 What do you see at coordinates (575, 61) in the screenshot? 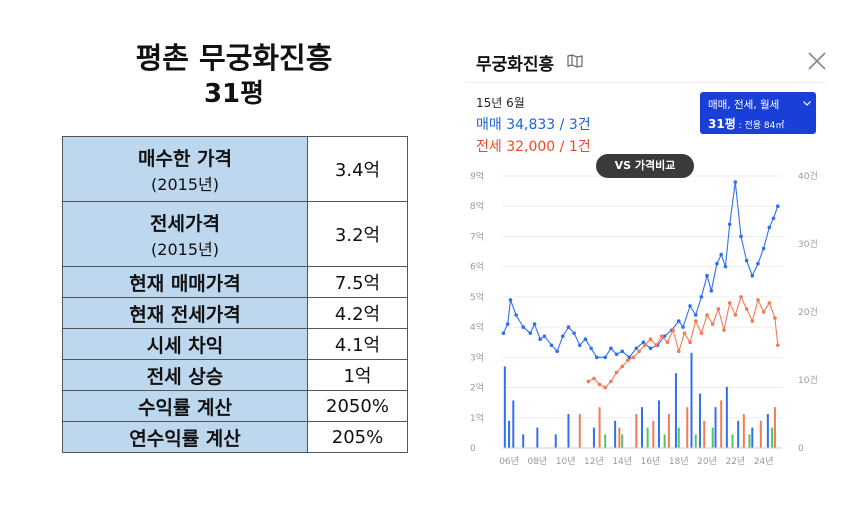
I see `map-icon` at bounding box center [575, 61].